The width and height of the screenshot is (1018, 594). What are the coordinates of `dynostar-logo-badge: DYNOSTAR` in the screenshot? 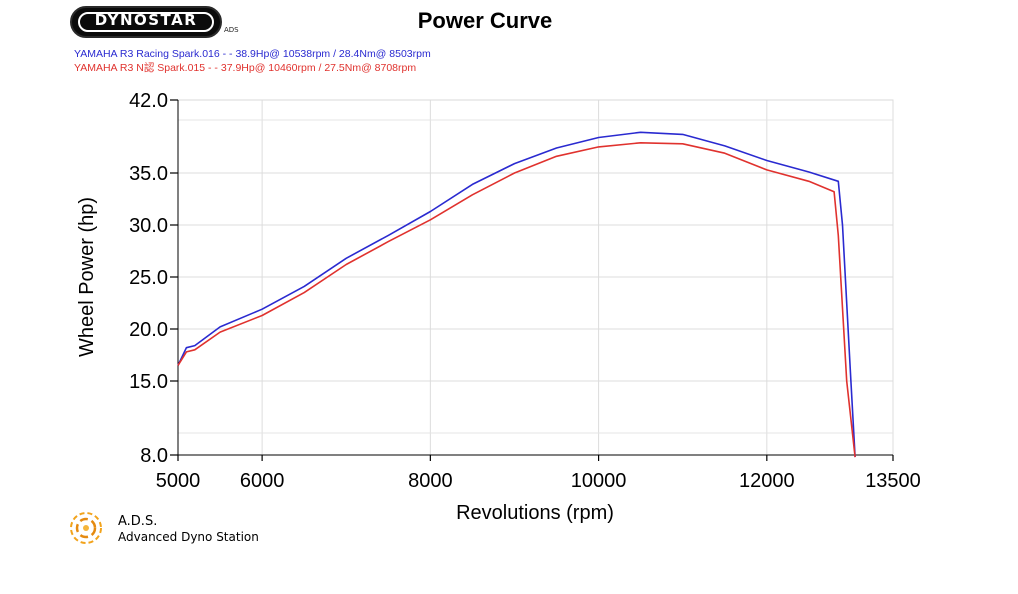 It's located at (146, 22).